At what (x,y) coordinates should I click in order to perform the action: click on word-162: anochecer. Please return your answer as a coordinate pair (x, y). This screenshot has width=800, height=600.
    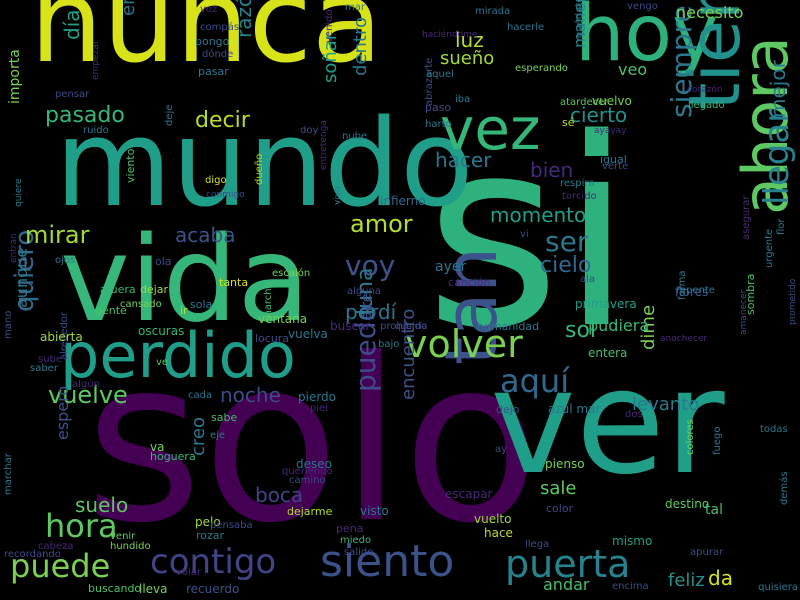
    Looking at the image, I should click on (684, 339).